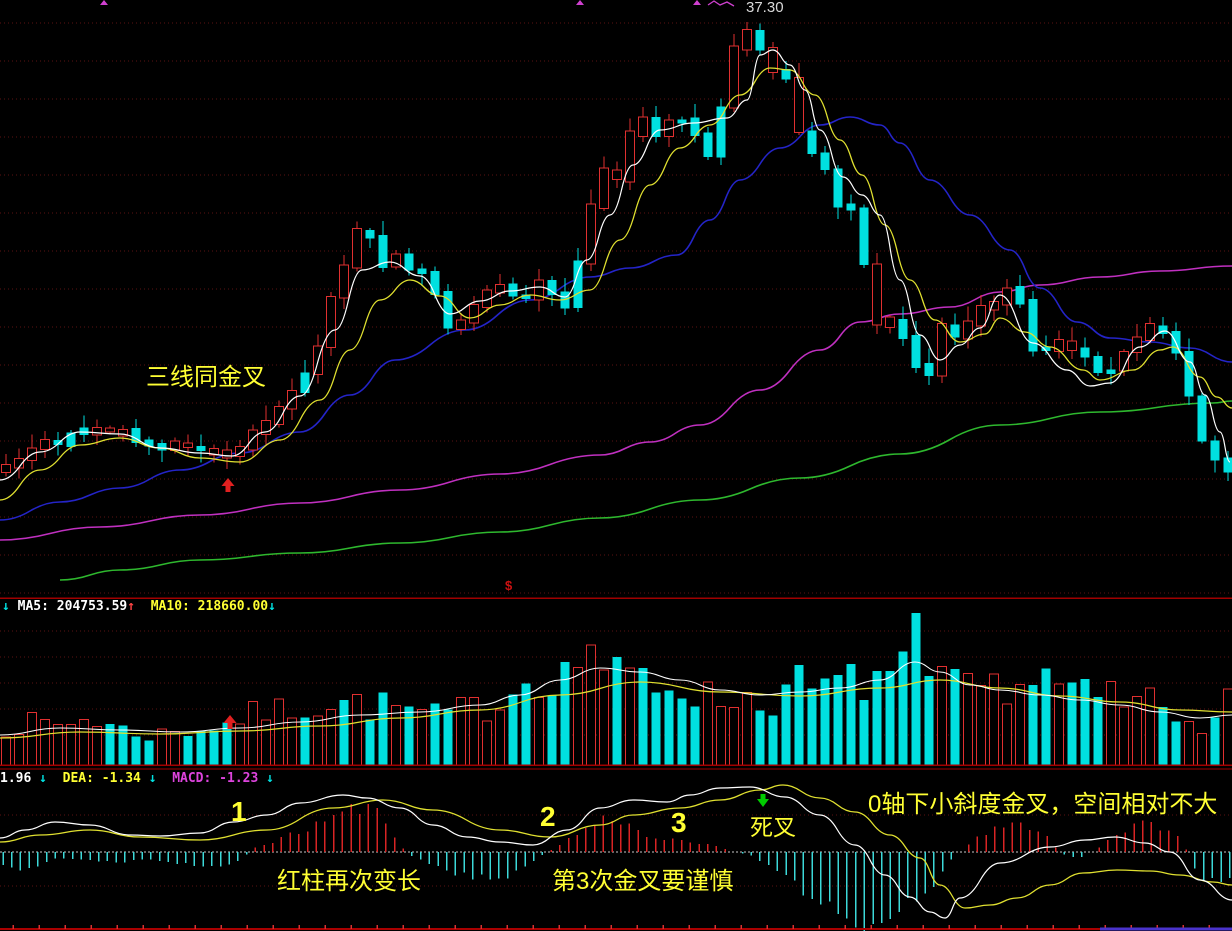 This screenshot has width=1232, height=931. Describe the element at coordinates (207, 778) in the screenshot. I see `indicator-value: MACD: -1.23` at that location.